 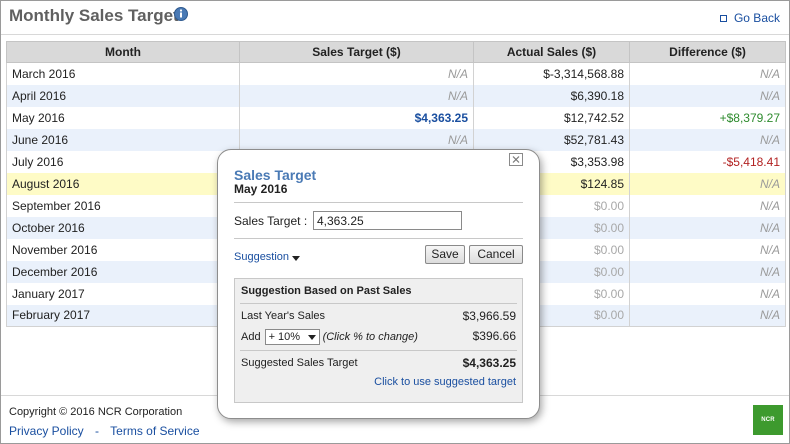 What do you see at coordinates (123, 249) in the screenshot?
I see `month-cell: November 2016` at bounding box center [123, 249].